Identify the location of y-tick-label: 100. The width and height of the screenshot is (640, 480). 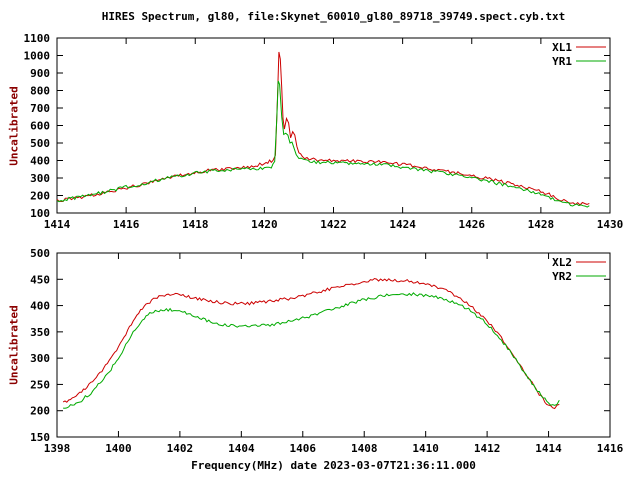
(40, 213).